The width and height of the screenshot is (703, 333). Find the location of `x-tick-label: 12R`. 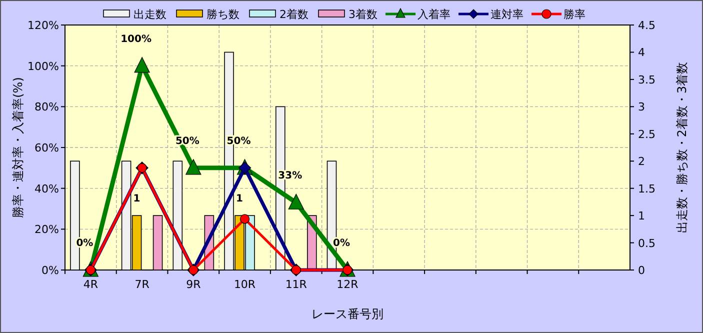

x-tick-label: 12R is located at coordinates (347, 284).